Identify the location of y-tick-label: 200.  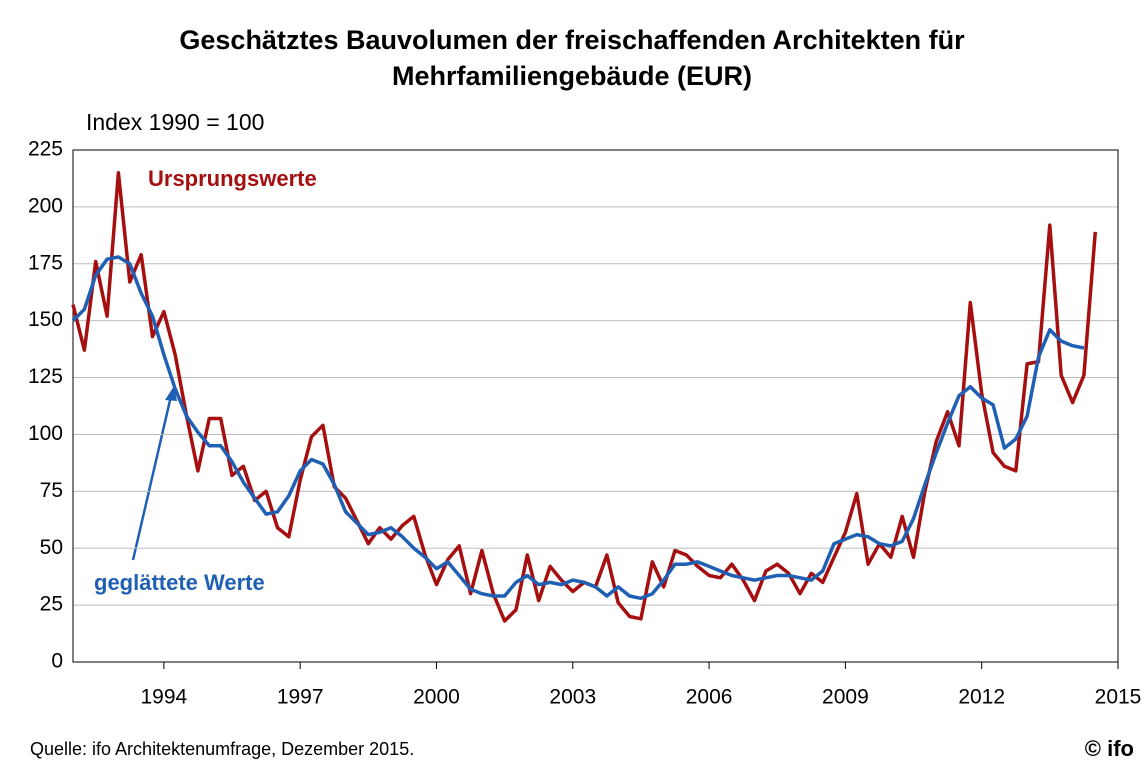
(45, 205).